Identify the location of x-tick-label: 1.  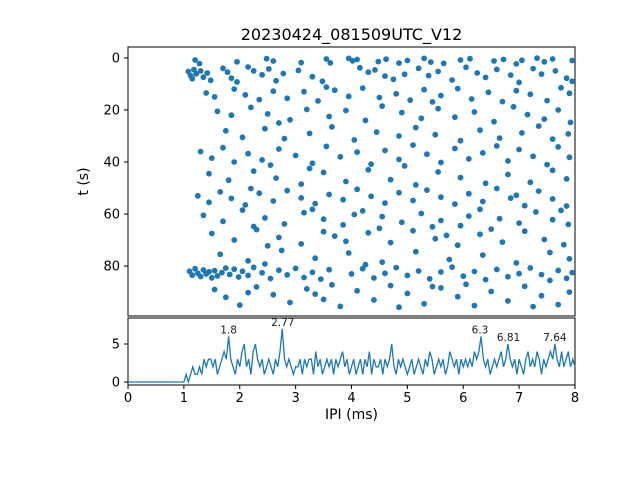
(184, 398).